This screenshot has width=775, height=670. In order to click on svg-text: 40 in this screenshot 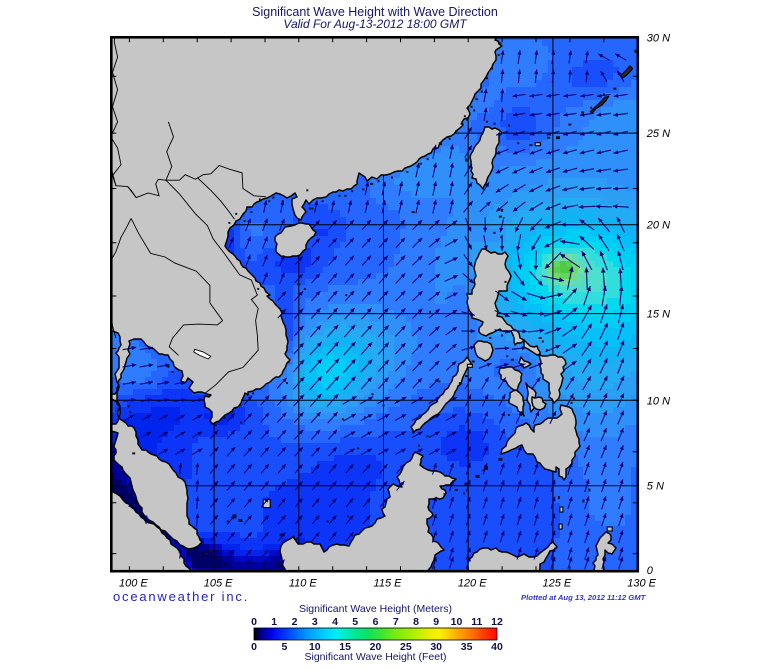, I will do `click(497, 647)`.